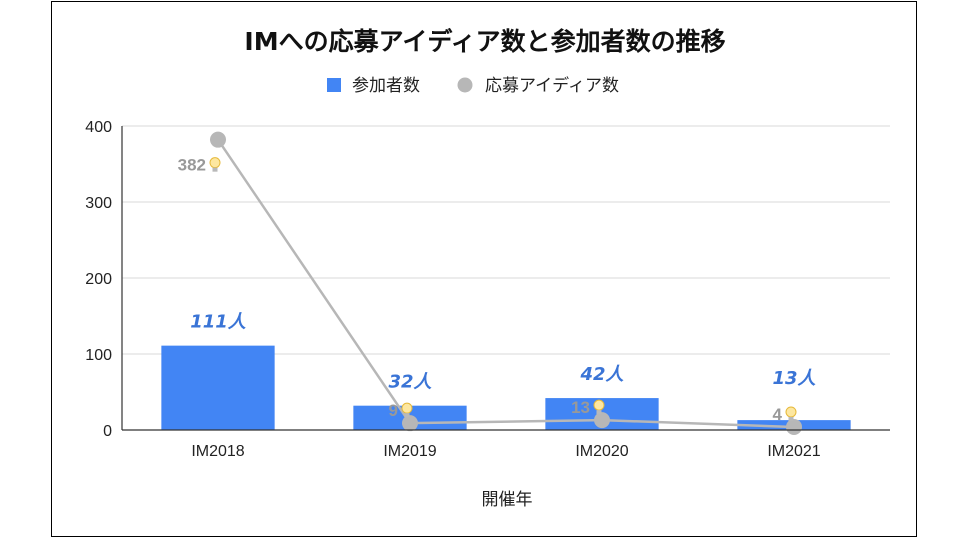 This screenshot has width=960, height=540. I want to click on bar-value-label: 13人, so click(794, 378).